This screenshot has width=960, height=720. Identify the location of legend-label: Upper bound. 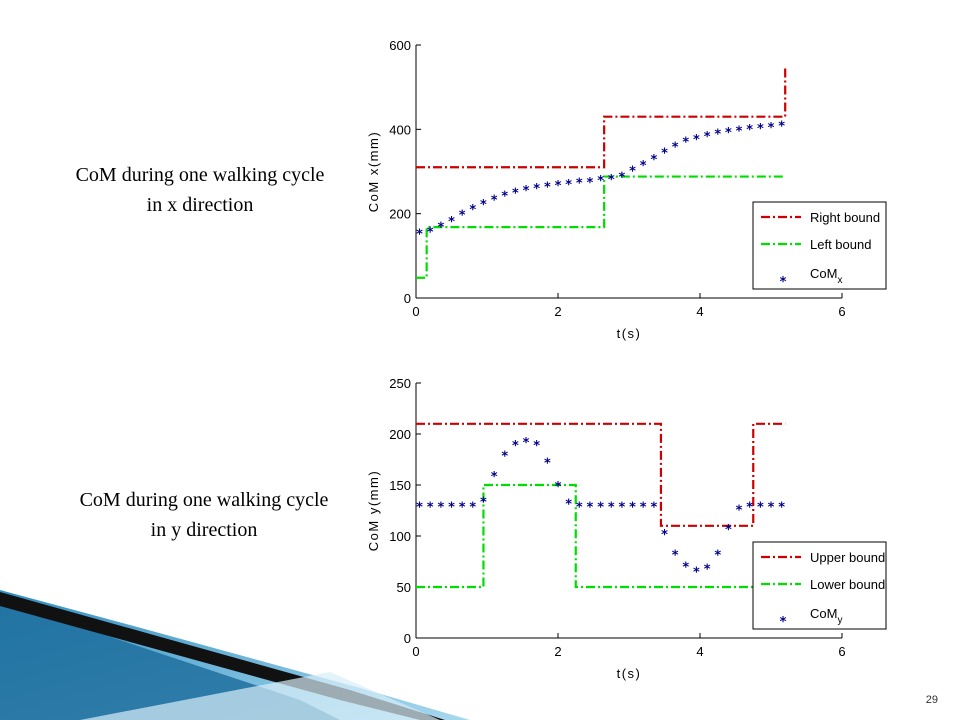
(847, 557).